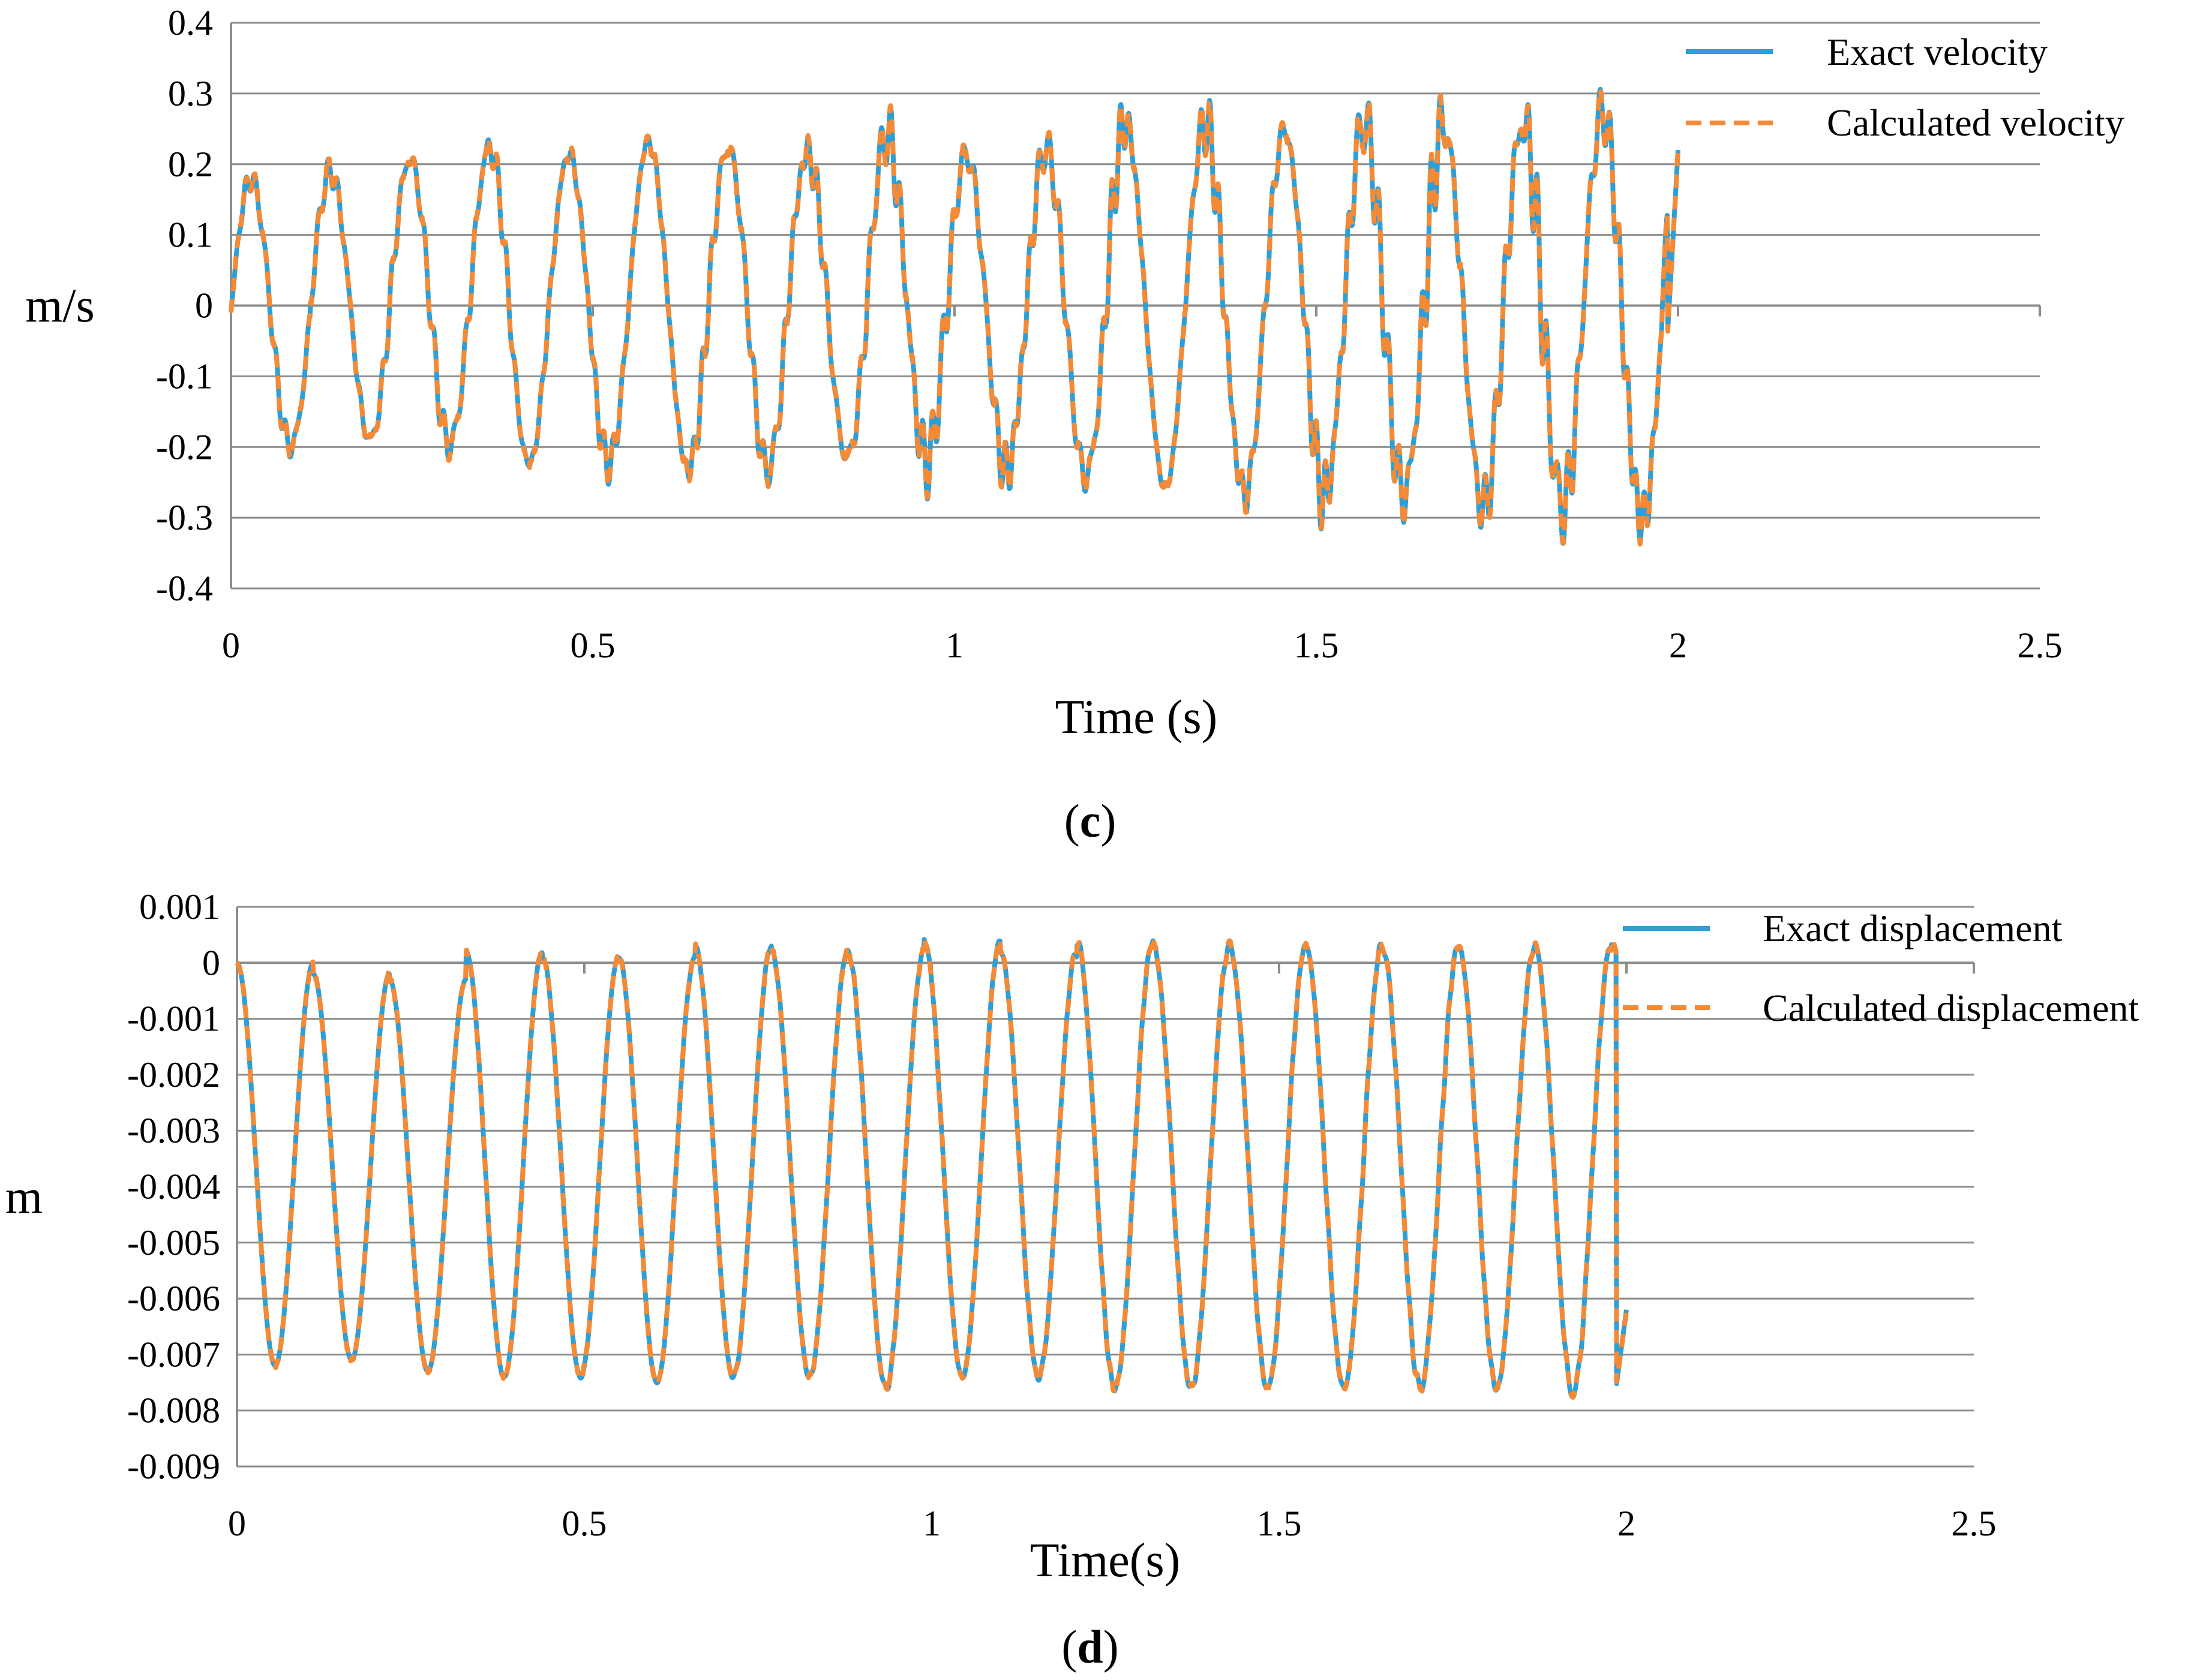 This screenshot has height=1680, width=2209. I want to click on velocity-y-tick-0-4: 0.4, so click(190, 23).